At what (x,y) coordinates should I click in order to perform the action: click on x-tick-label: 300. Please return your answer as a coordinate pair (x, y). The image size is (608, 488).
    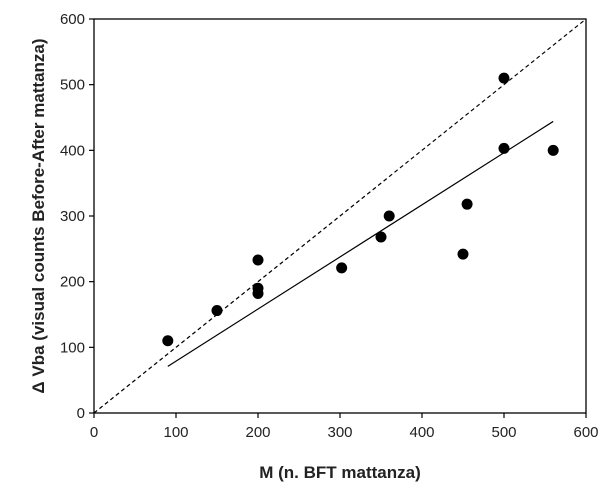
    Looking at the image, I should click on (339, 432).